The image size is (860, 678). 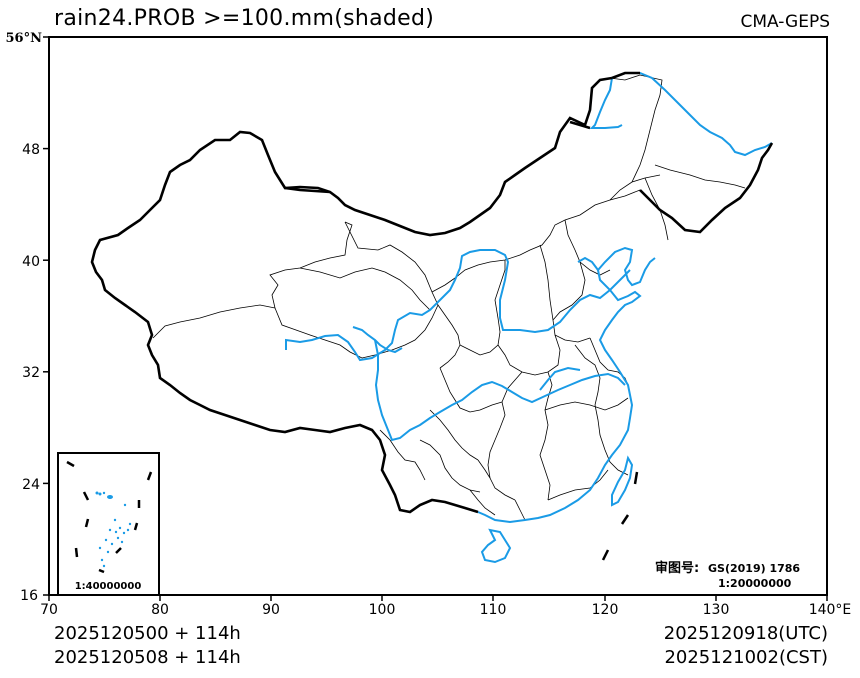 What do you see at coordinates (746, 657) in the screenshot?
I see `valid-cst: 2025121002(CST)` at bounding box center [746, 657].